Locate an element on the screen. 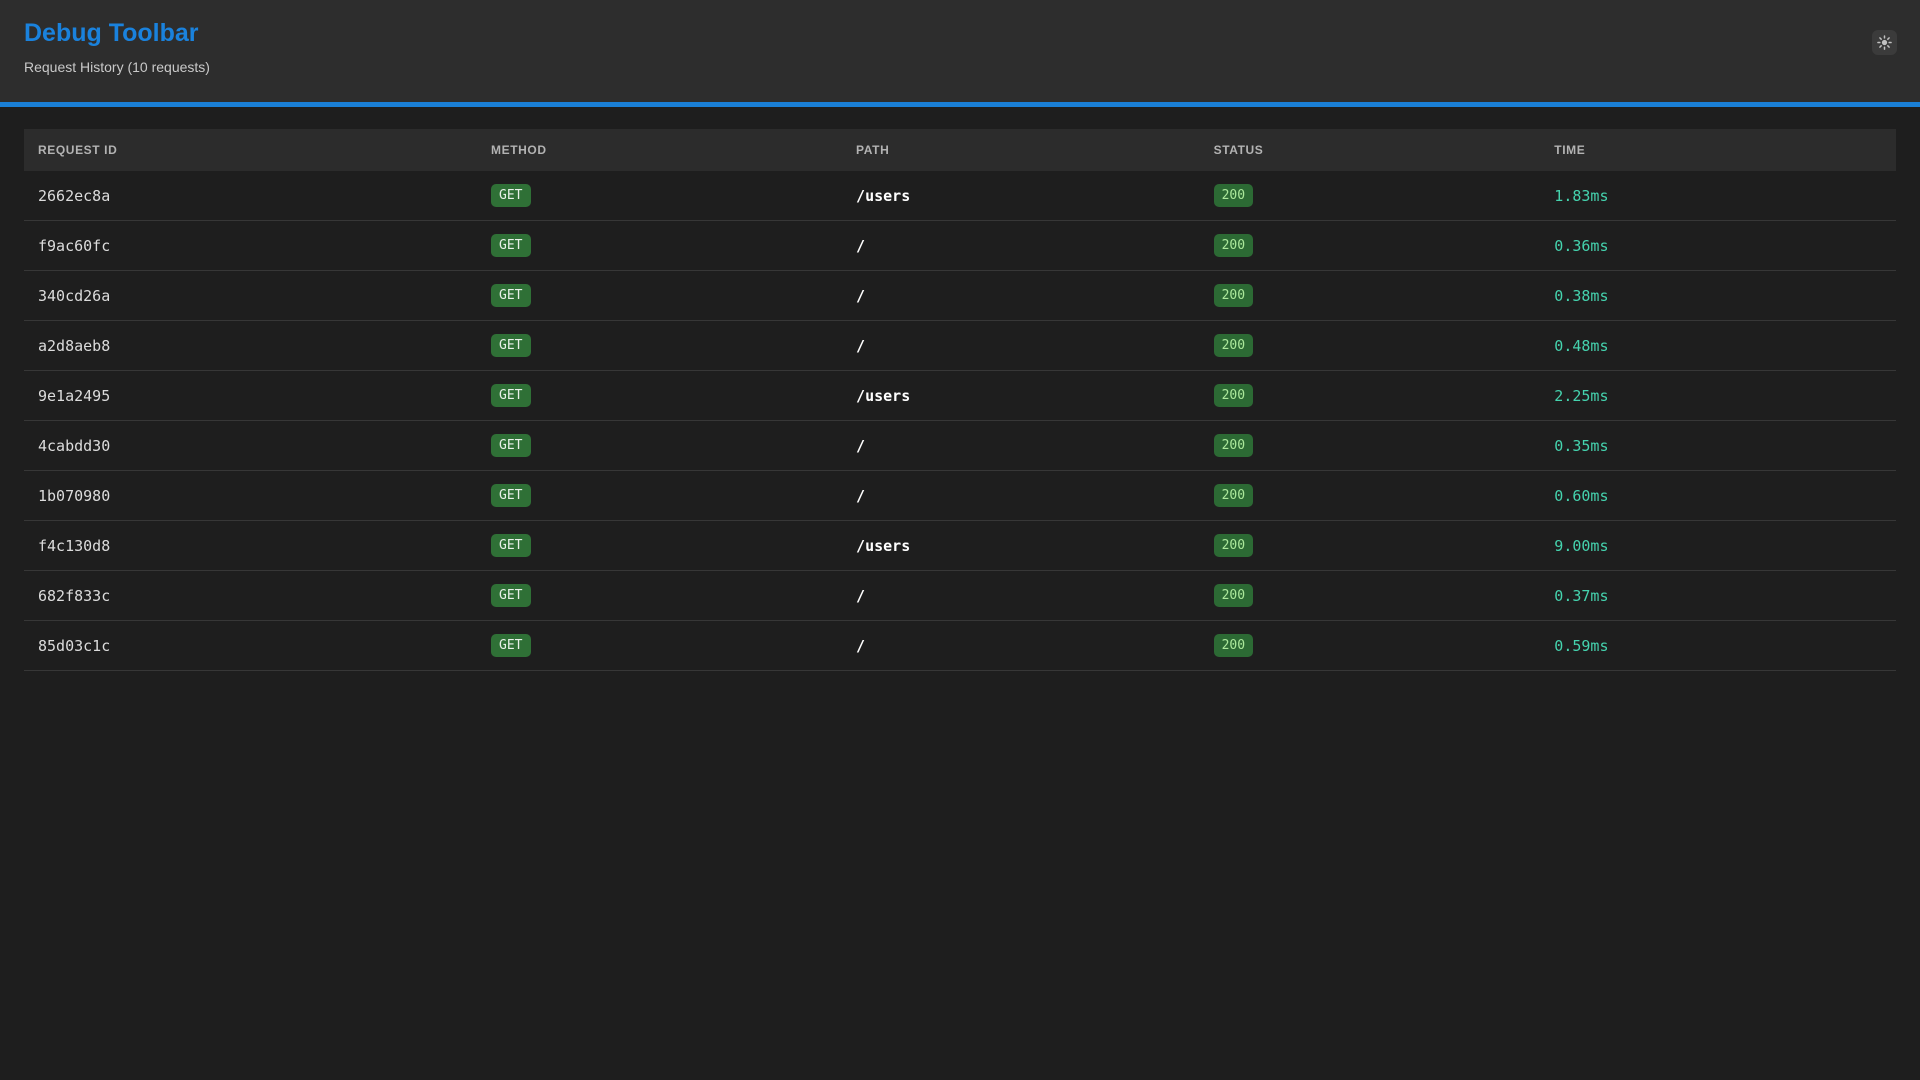  table-row: 9e1a2495 GET /users 200 2.25ms is located at coordinates (960, 395).